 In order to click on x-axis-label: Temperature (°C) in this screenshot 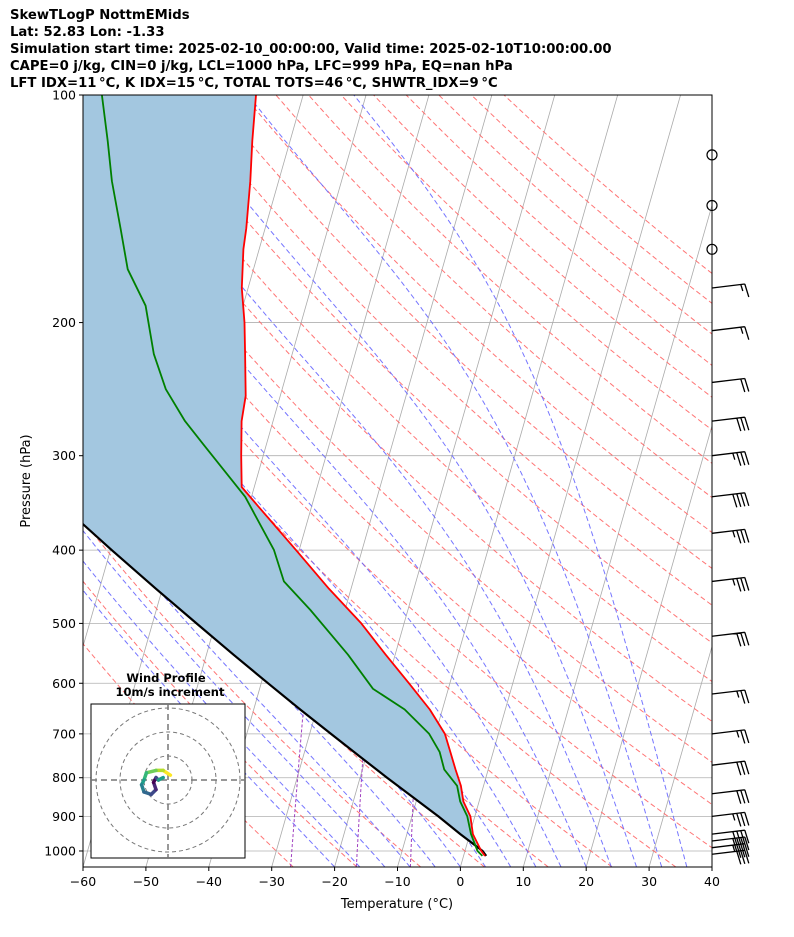, I will do `click(396, 904)`.